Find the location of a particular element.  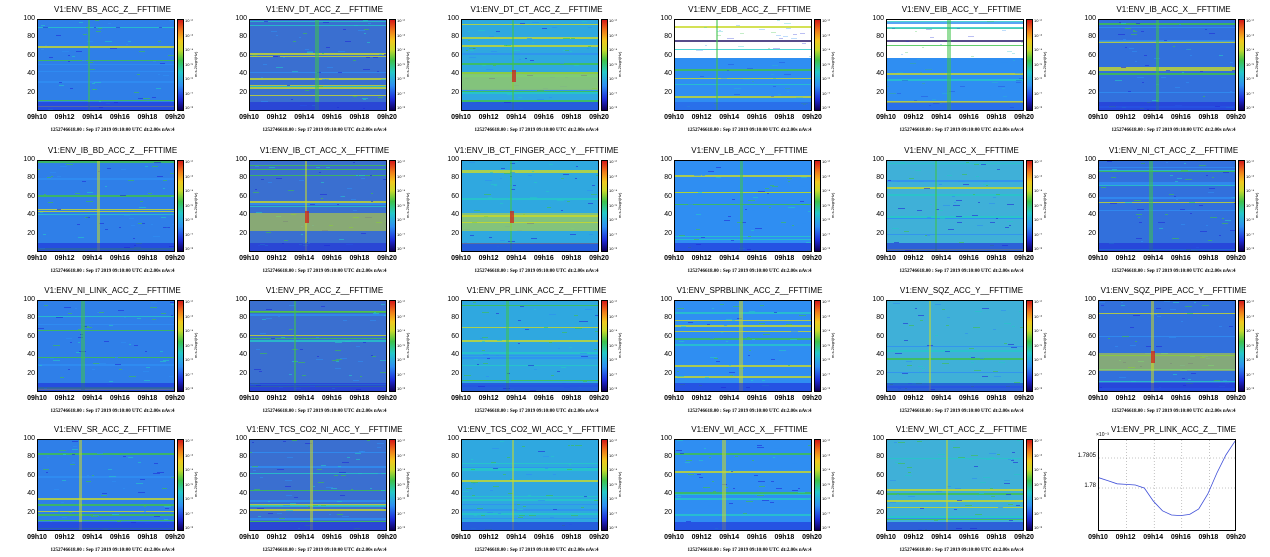

colorbar-tick-label: 10⁻⁸ is located at coordinates (826, 388).